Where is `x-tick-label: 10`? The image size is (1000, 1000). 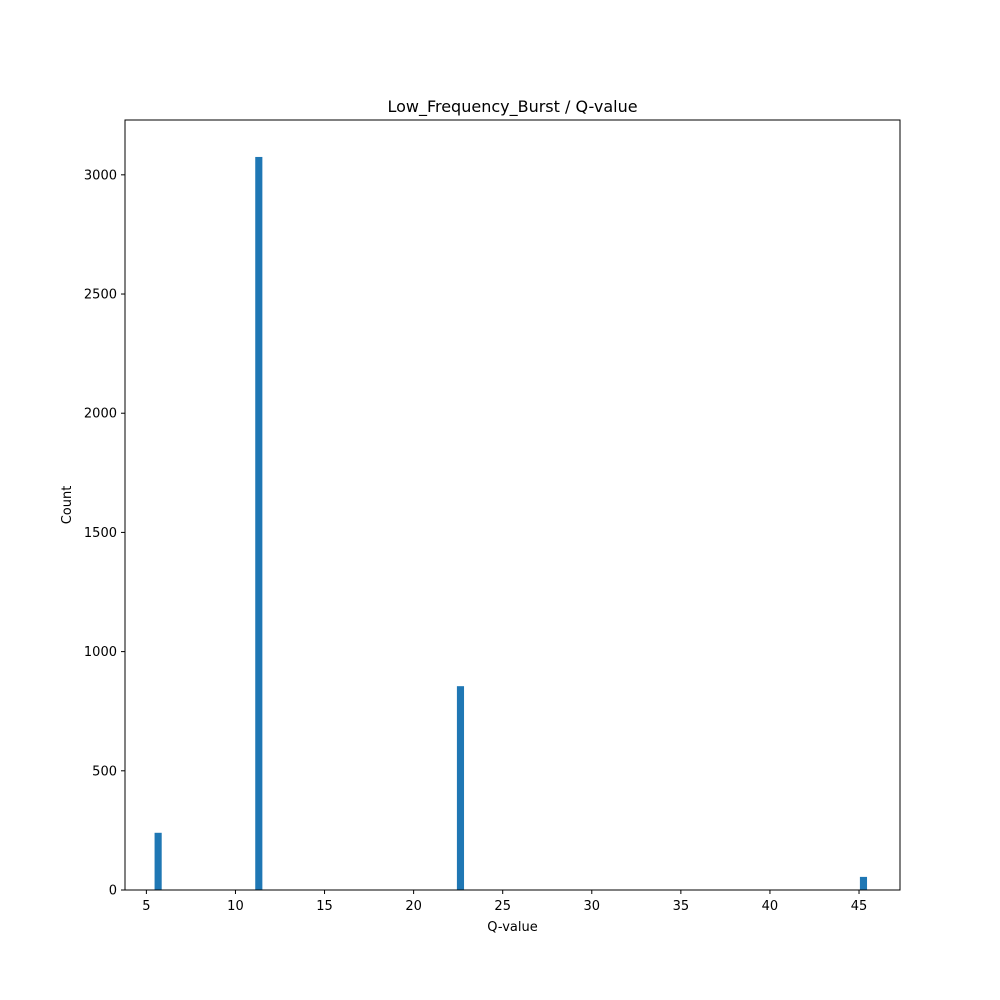
x-tick-label: 10 is located at coordinates (235, 906).